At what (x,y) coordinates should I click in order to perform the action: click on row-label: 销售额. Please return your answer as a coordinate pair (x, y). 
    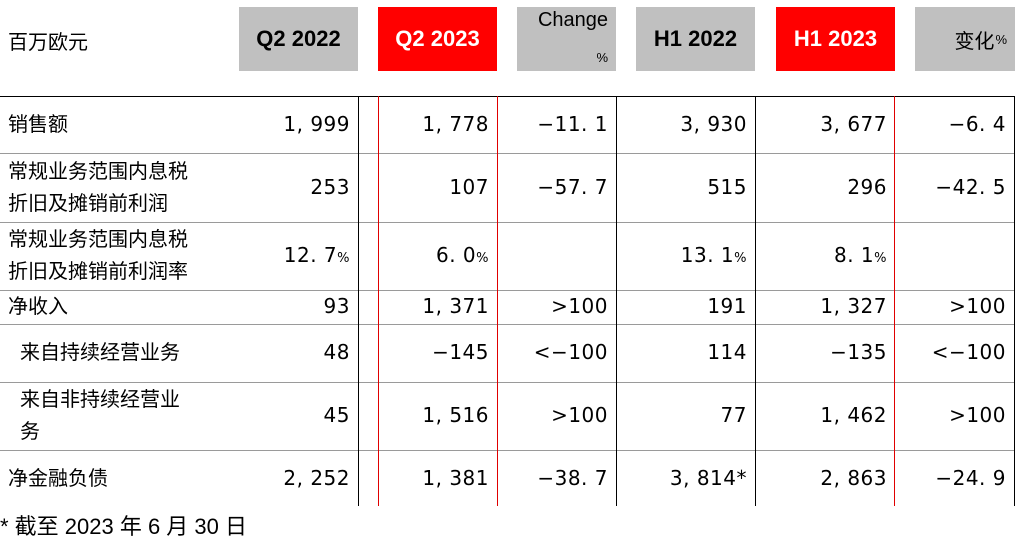
    Looking at the image, I should click on (38, 125).